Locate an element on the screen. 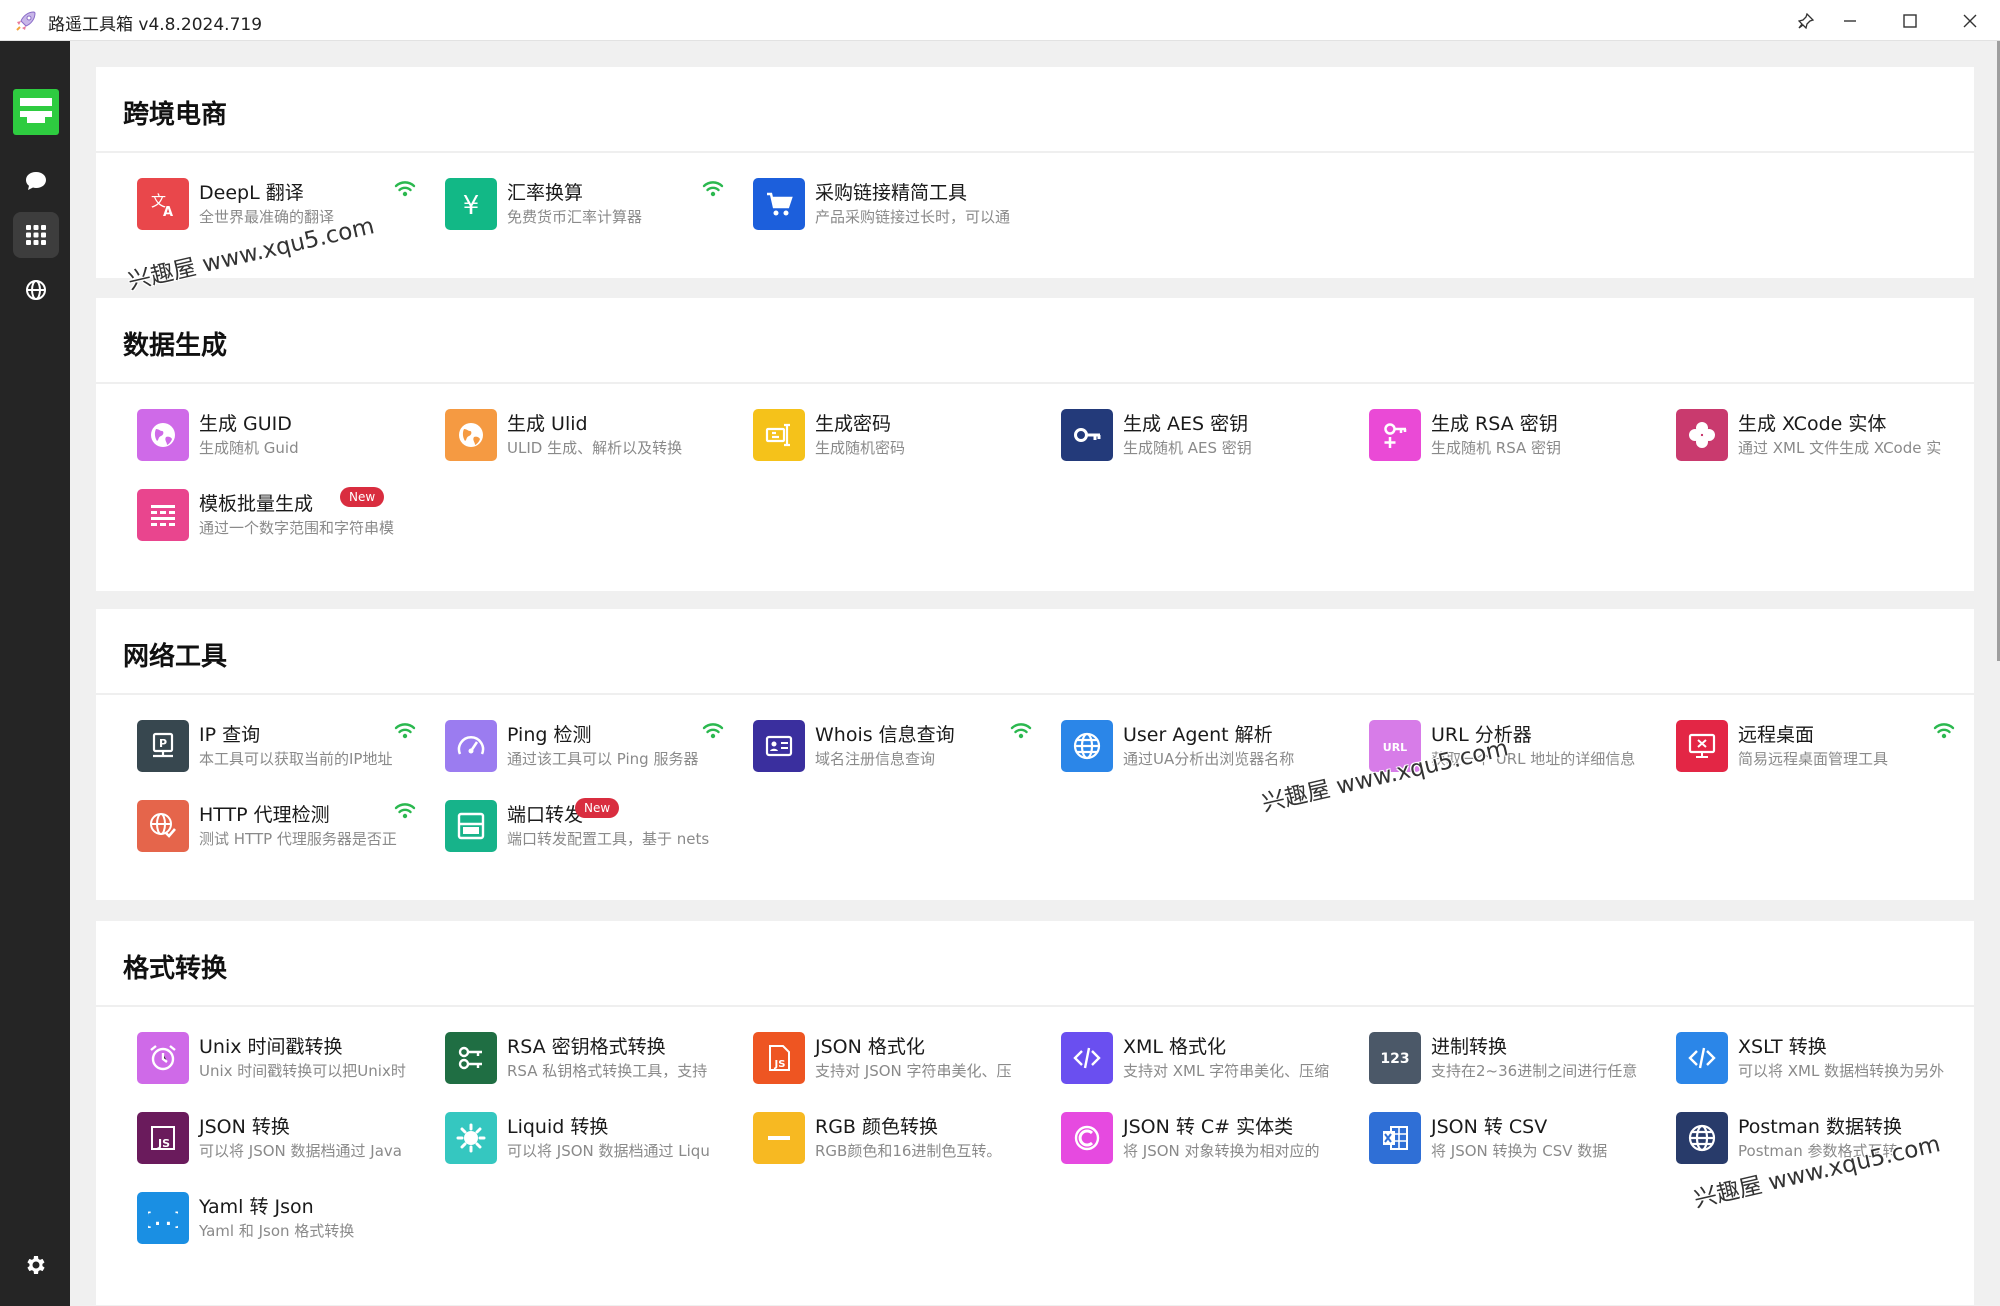 This screenshot has height=1306, width=2000. tool-card: 远程桌面简易远程桌面管理工具 is located at coordinates (1815, 742).